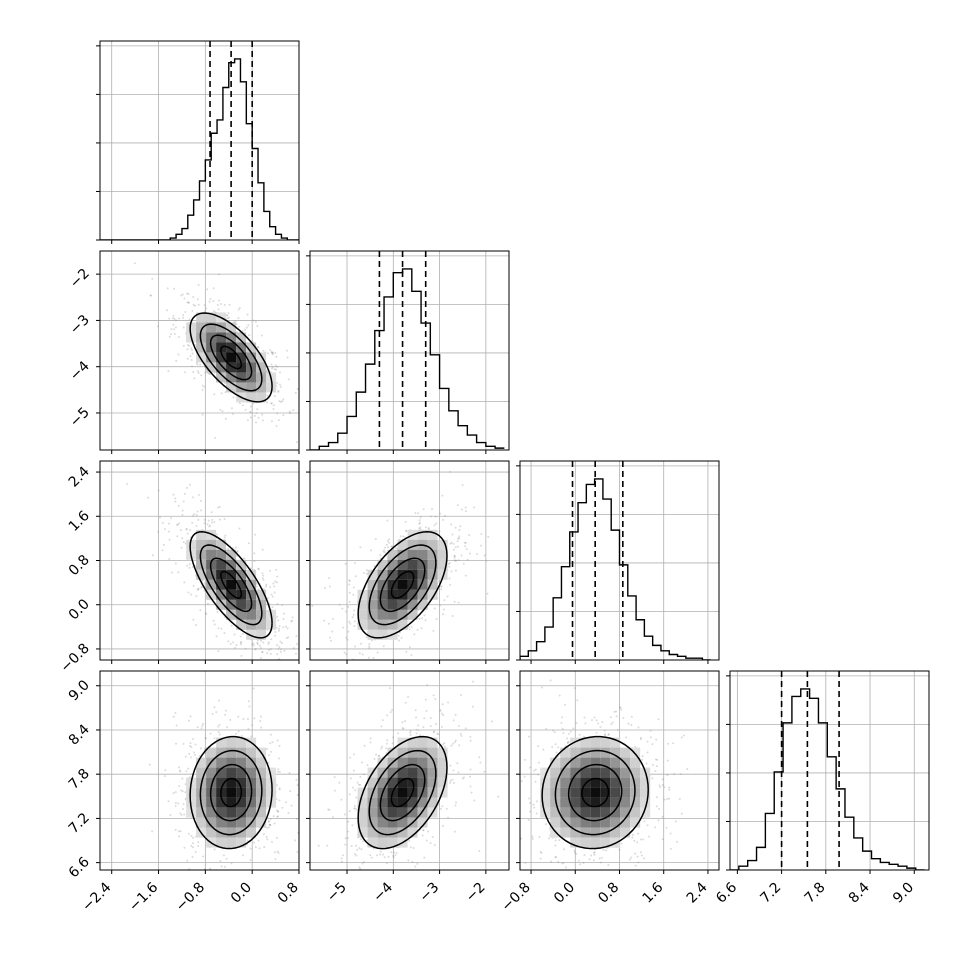 The image size is (970, 970). What do you see at coordinates (821, 788) in the screenshot?
I see `histogram-panel-3: 6.6 7.2 7.8 8.4 9.0` at bounding box center [821, 788].